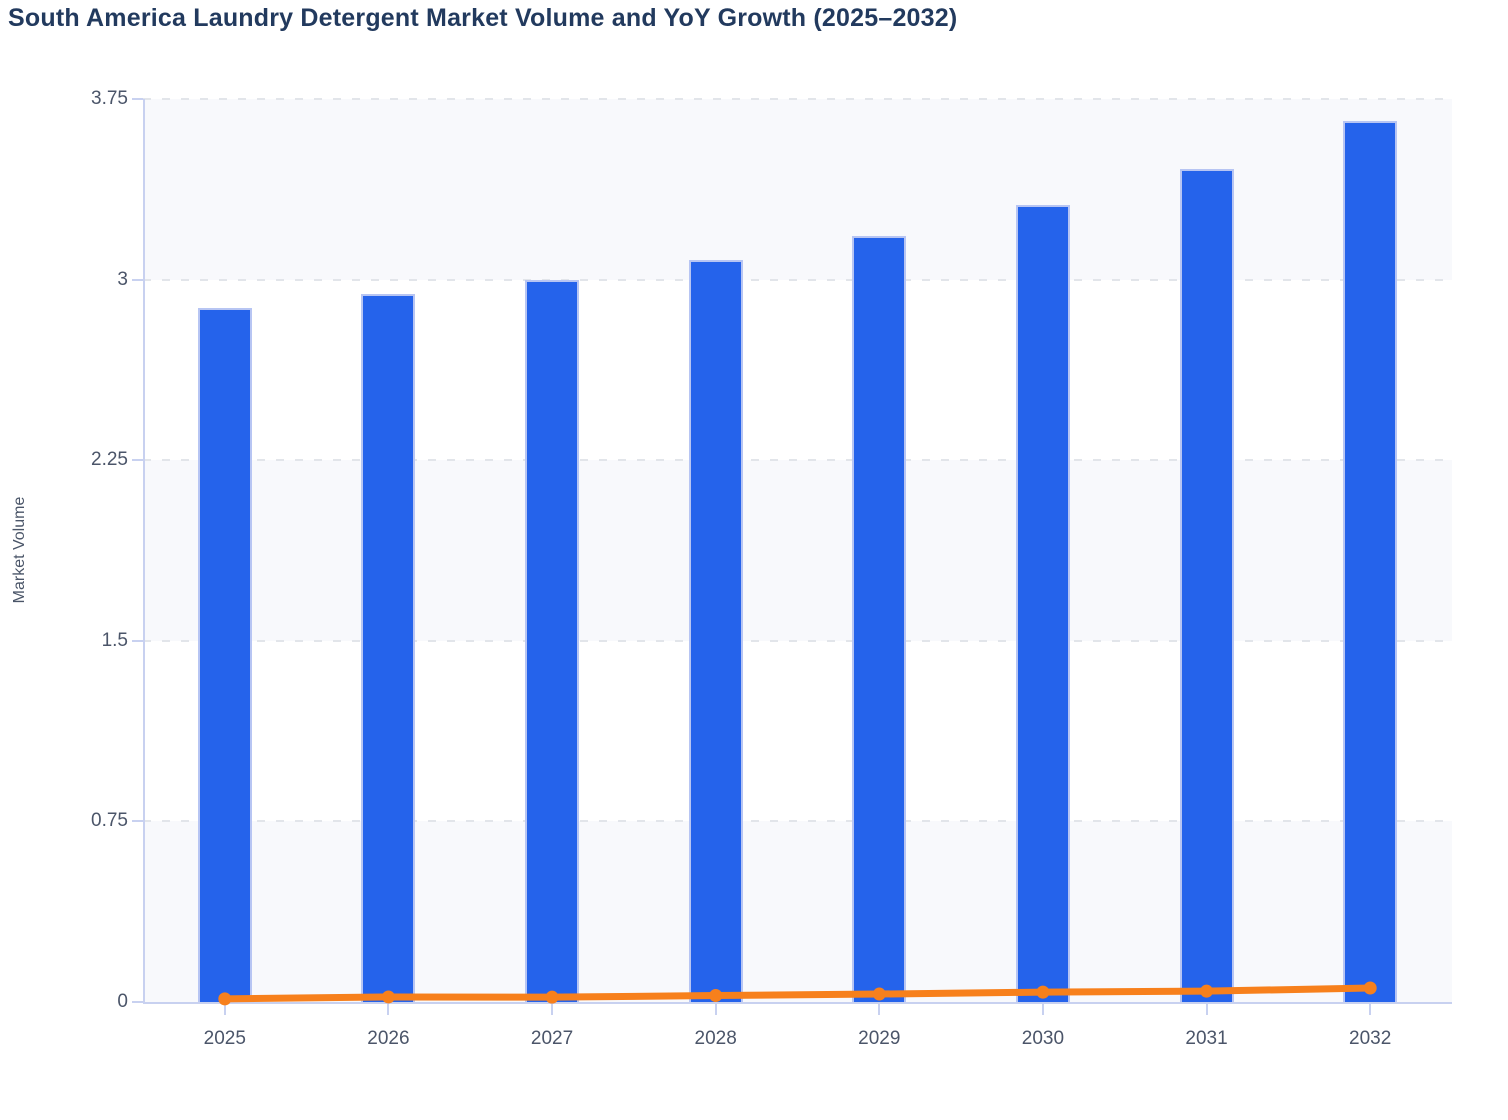 This screenshot has width=1508, height=1120. Describe the element at coordinates (19, 550) in the screenshot. I see `y-axis-title: Market Volume` at that location.